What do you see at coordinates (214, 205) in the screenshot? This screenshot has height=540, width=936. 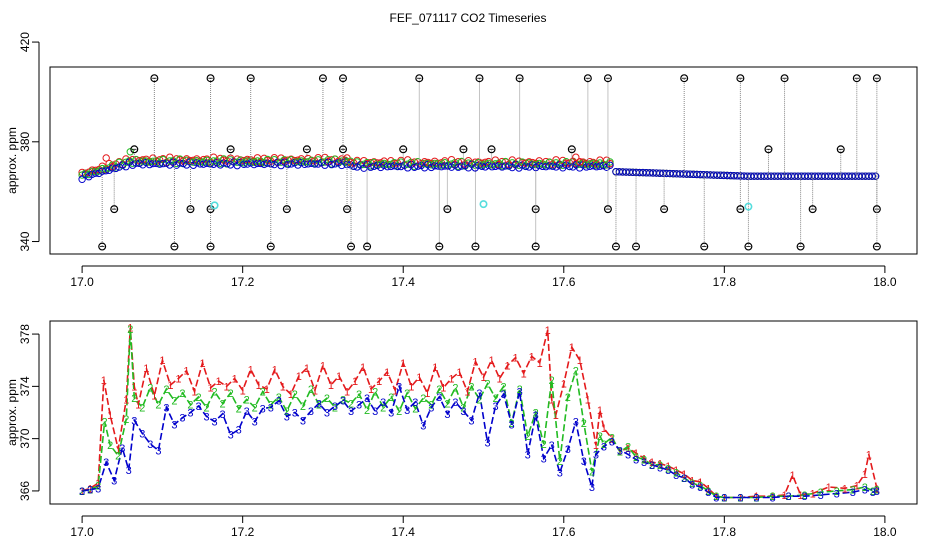 I see `top-point-cyan` at bounding box center [214, 205].